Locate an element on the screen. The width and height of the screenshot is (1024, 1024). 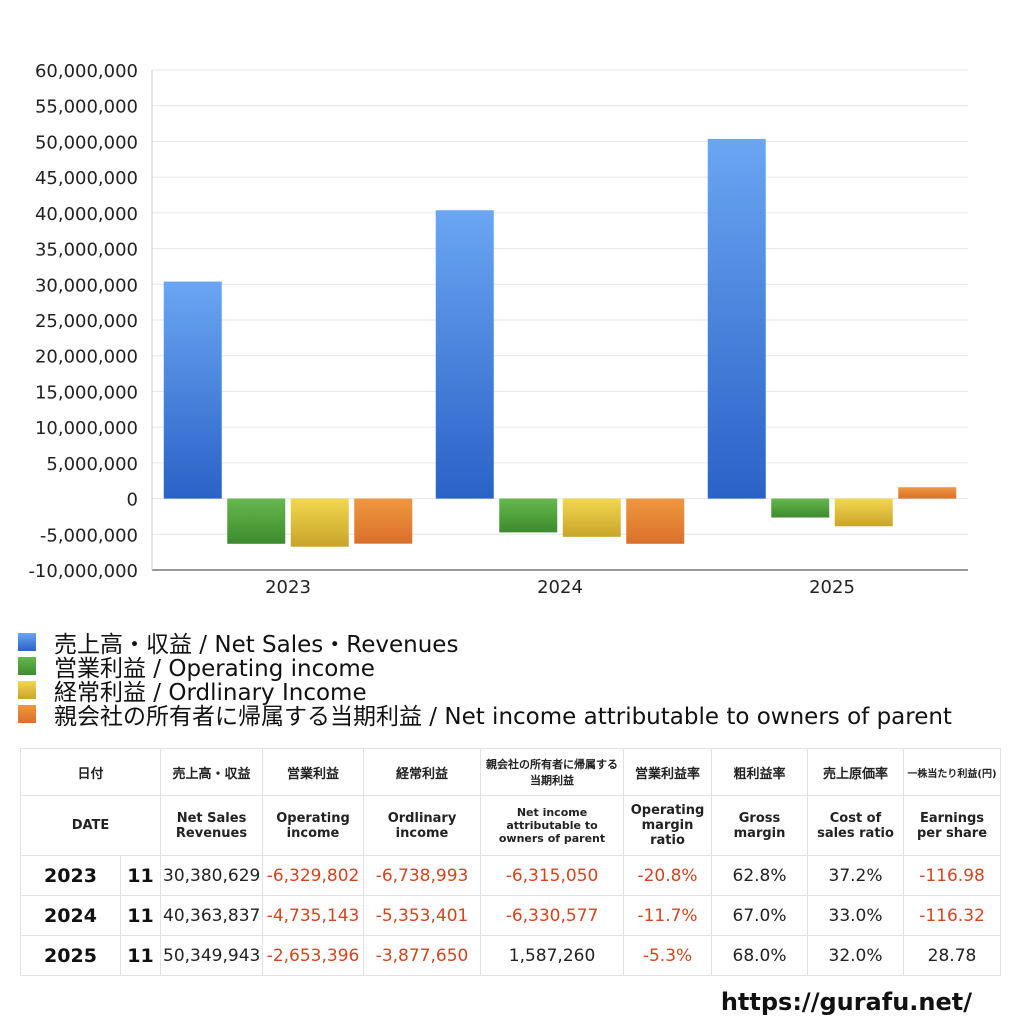
cell-op: -2,653,396 is located at coordinates (313, 955).